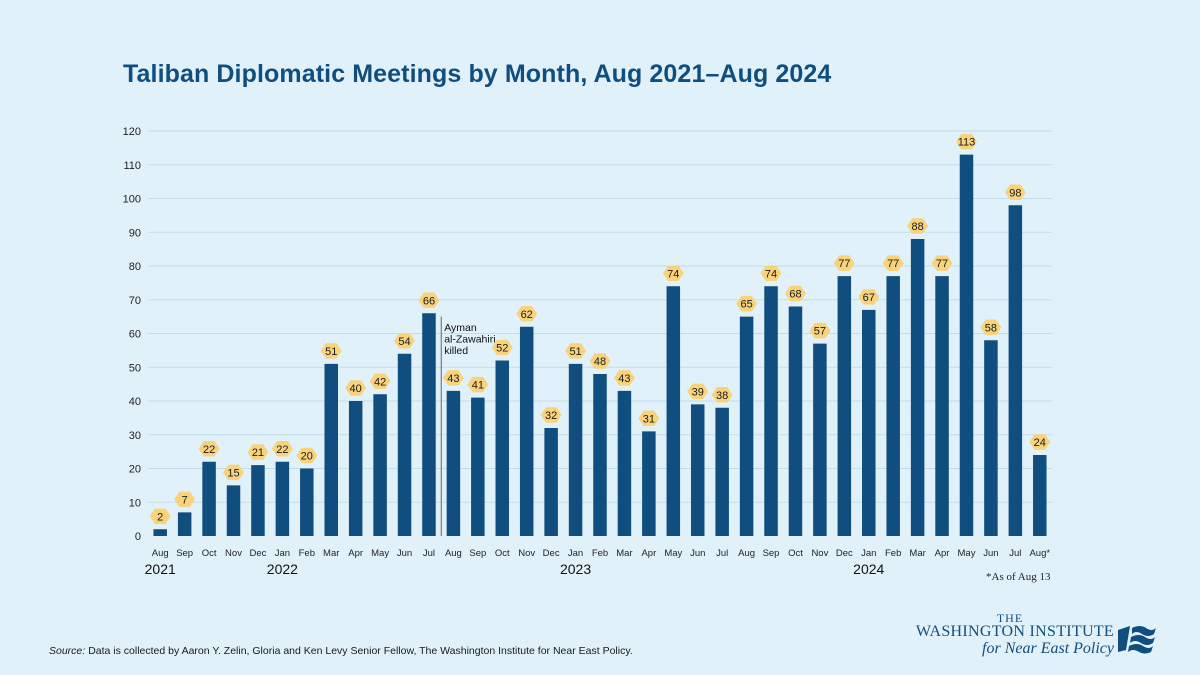  I want to click on y-axis-ticks: 0 10 20 30 40 50 60 70 80 90 100 110 120, so click(132, 334).